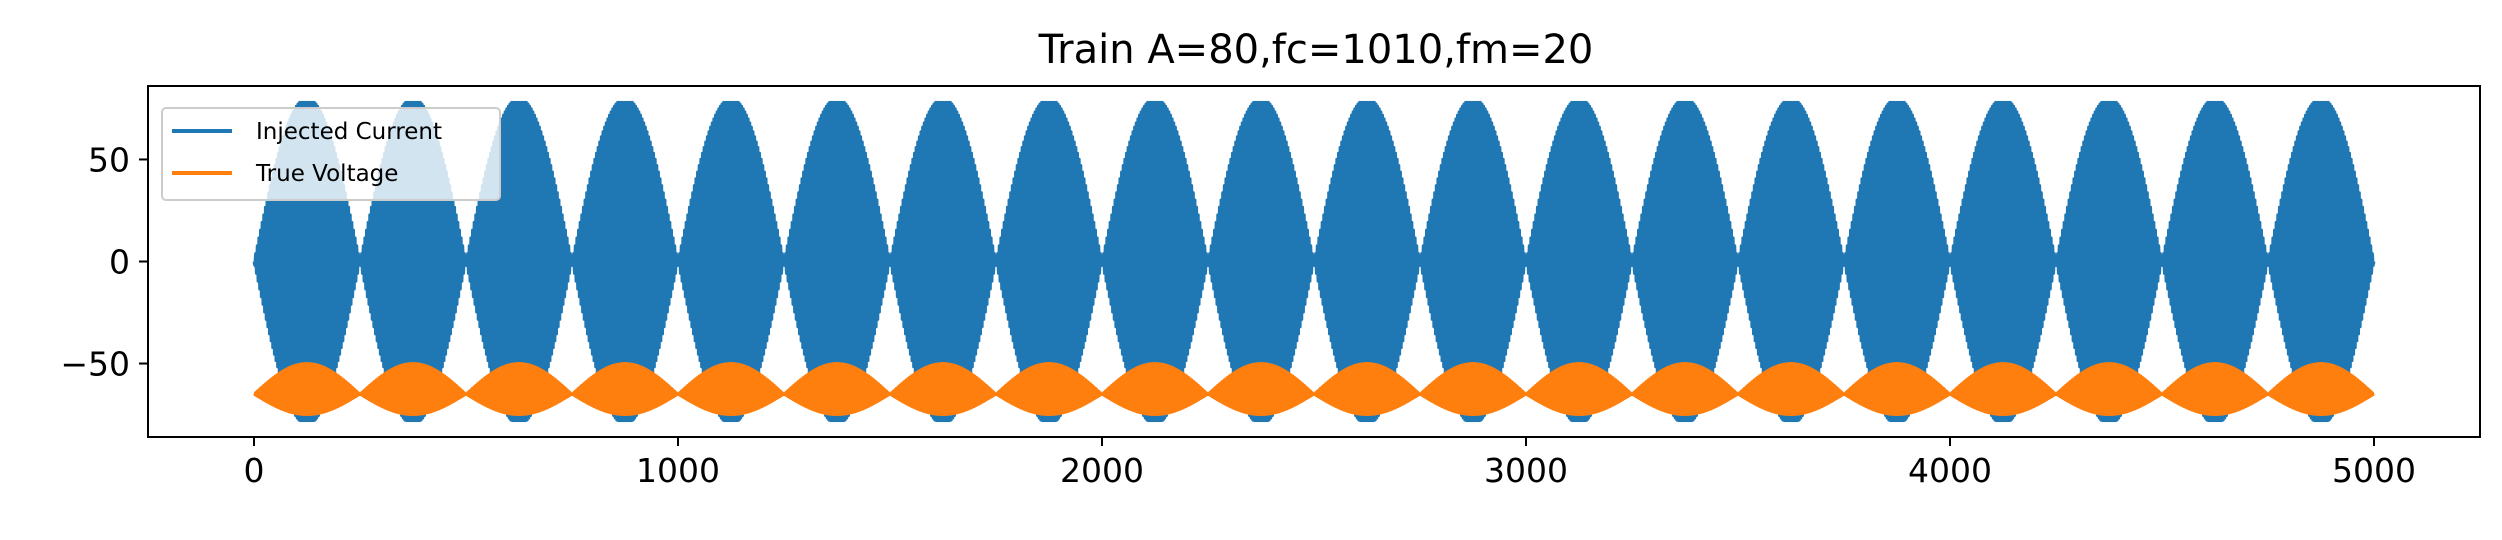  Describe the element at coordinates (254, 470) in the screenshot. I see `x-tick-label: 0` at that location.